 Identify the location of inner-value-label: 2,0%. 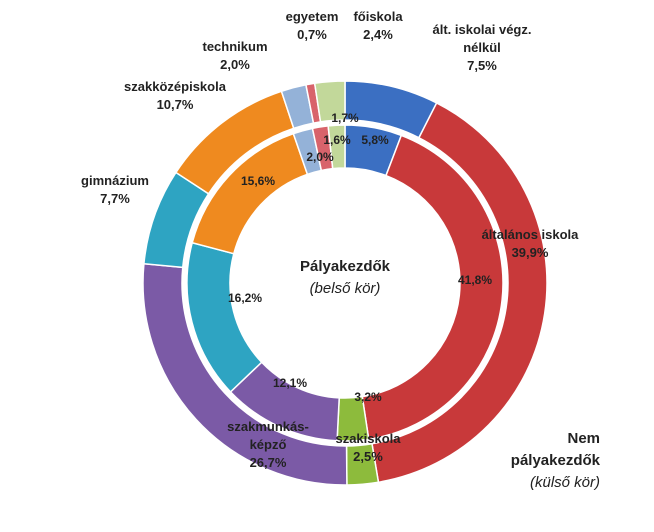
(320, 157).